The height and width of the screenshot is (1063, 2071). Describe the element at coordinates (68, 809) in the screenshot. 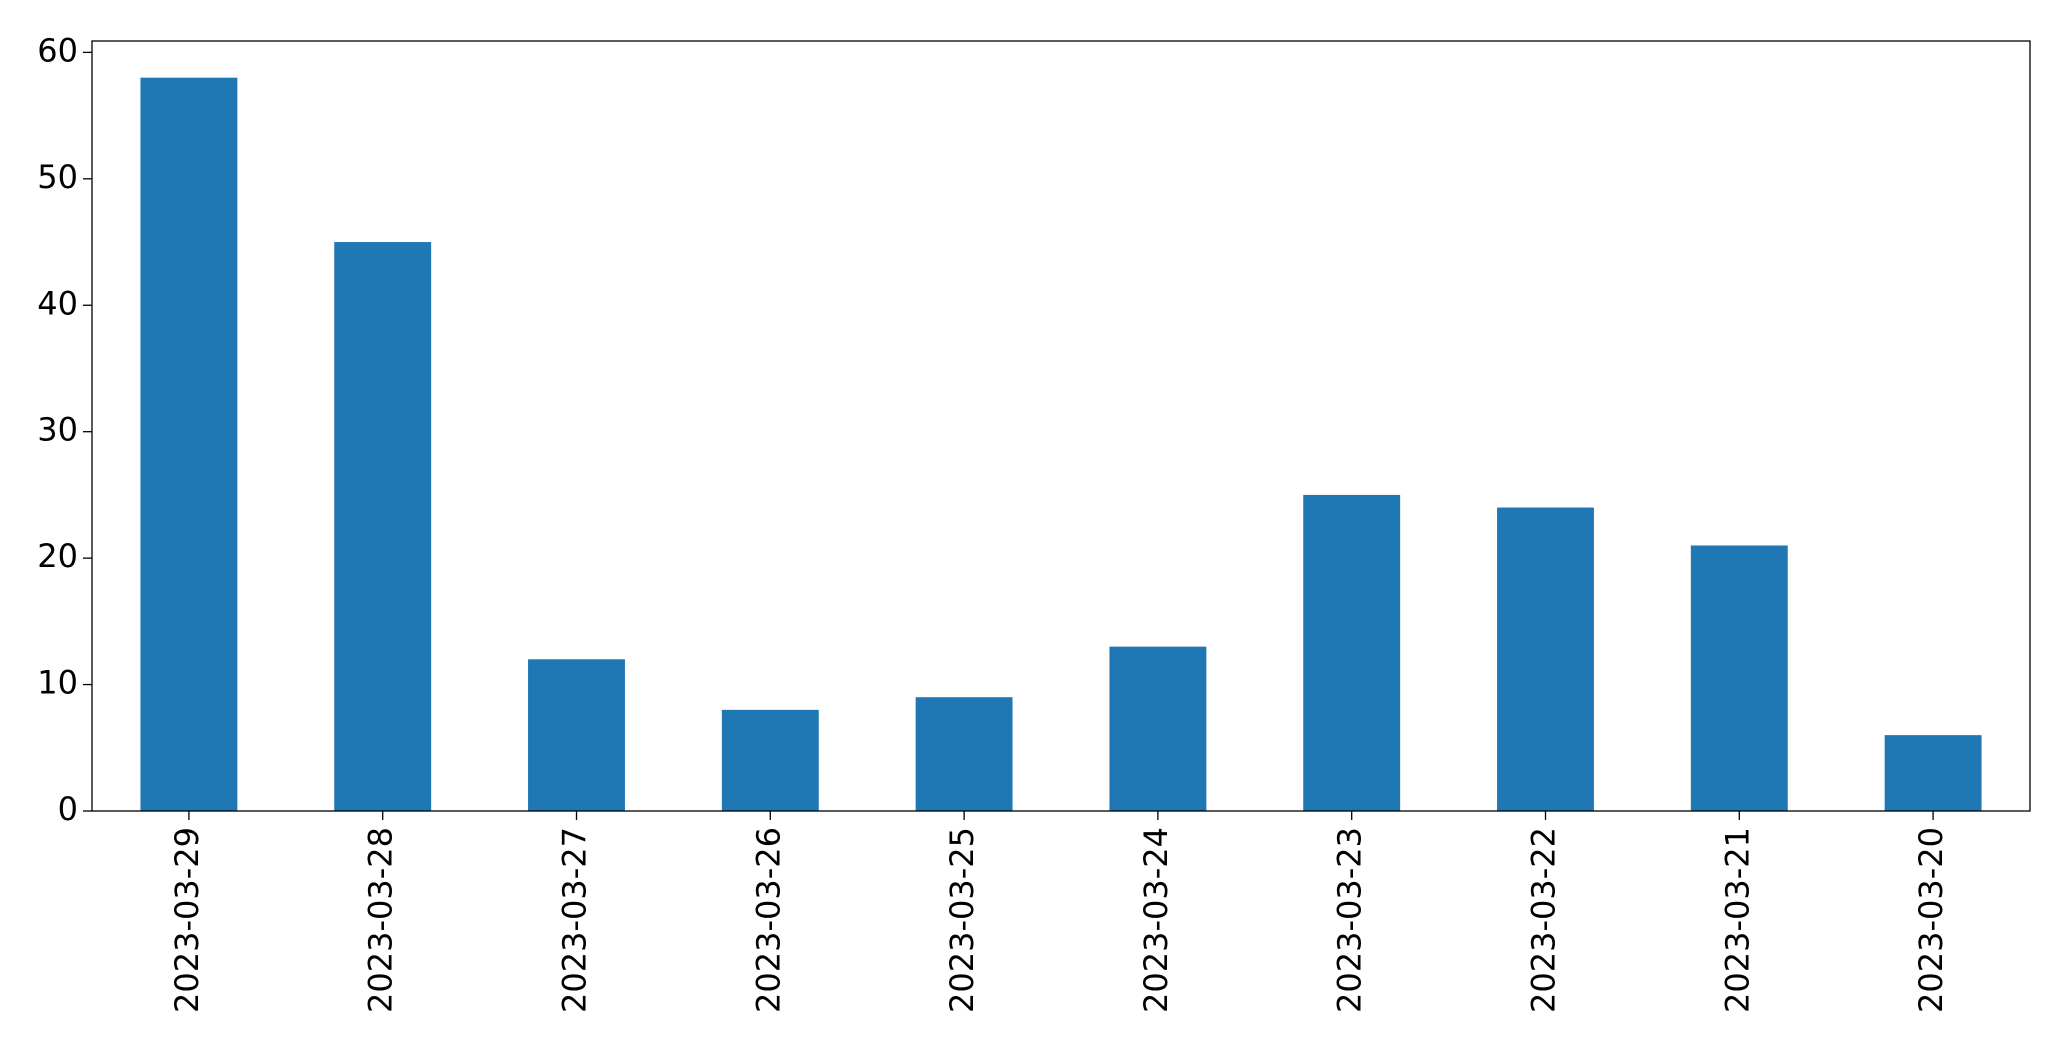

I see `y-tick-label: 0` at that location.